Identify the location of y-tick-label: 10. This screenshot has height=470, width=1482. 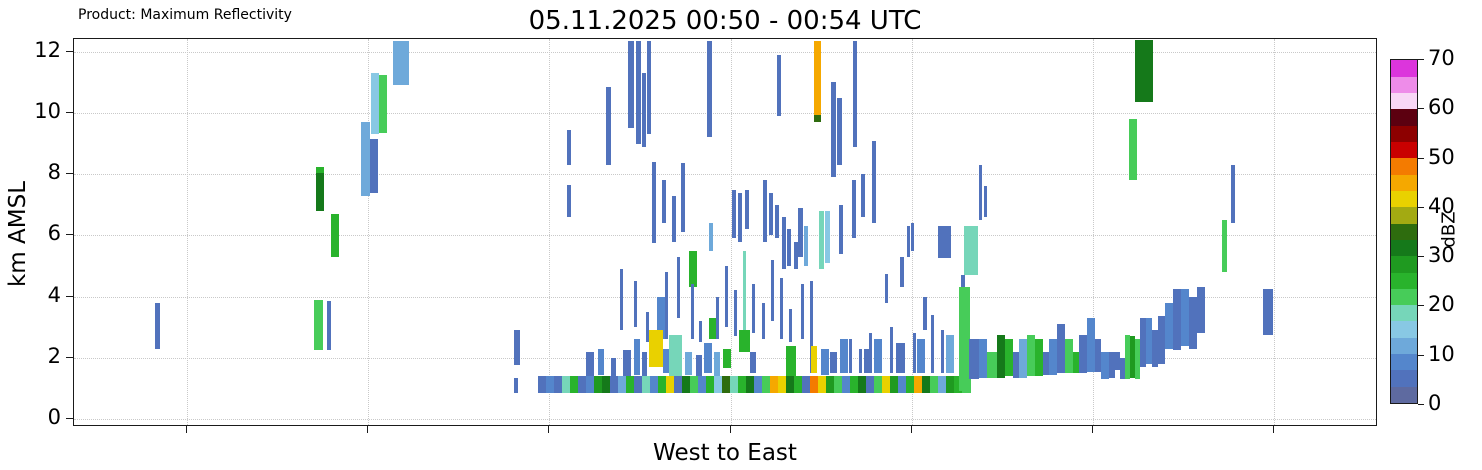
(47, 111).